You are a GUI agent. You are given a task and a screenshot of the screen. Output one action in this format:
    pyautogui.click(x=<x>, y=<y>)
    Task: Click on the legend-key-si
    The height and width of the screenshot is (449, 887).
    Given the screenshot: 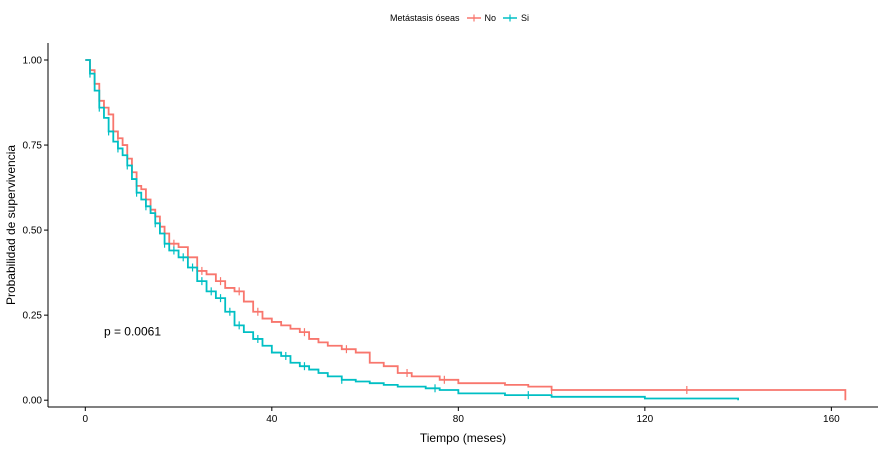 What is the action you would take?
    pyautogui.click(x=510, y=18)
    